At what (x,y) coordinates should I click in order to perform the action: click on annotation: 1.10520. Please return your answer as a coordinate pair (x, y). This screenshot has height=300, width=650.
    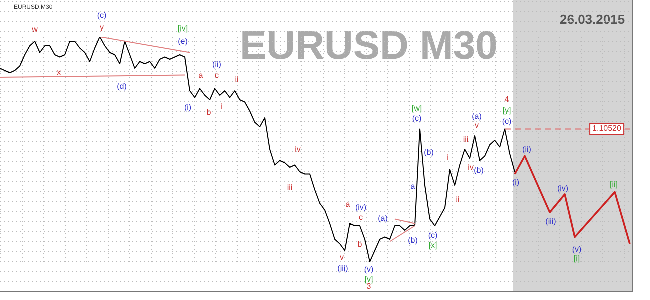
    Looking at the image, I should click on (607, 129).